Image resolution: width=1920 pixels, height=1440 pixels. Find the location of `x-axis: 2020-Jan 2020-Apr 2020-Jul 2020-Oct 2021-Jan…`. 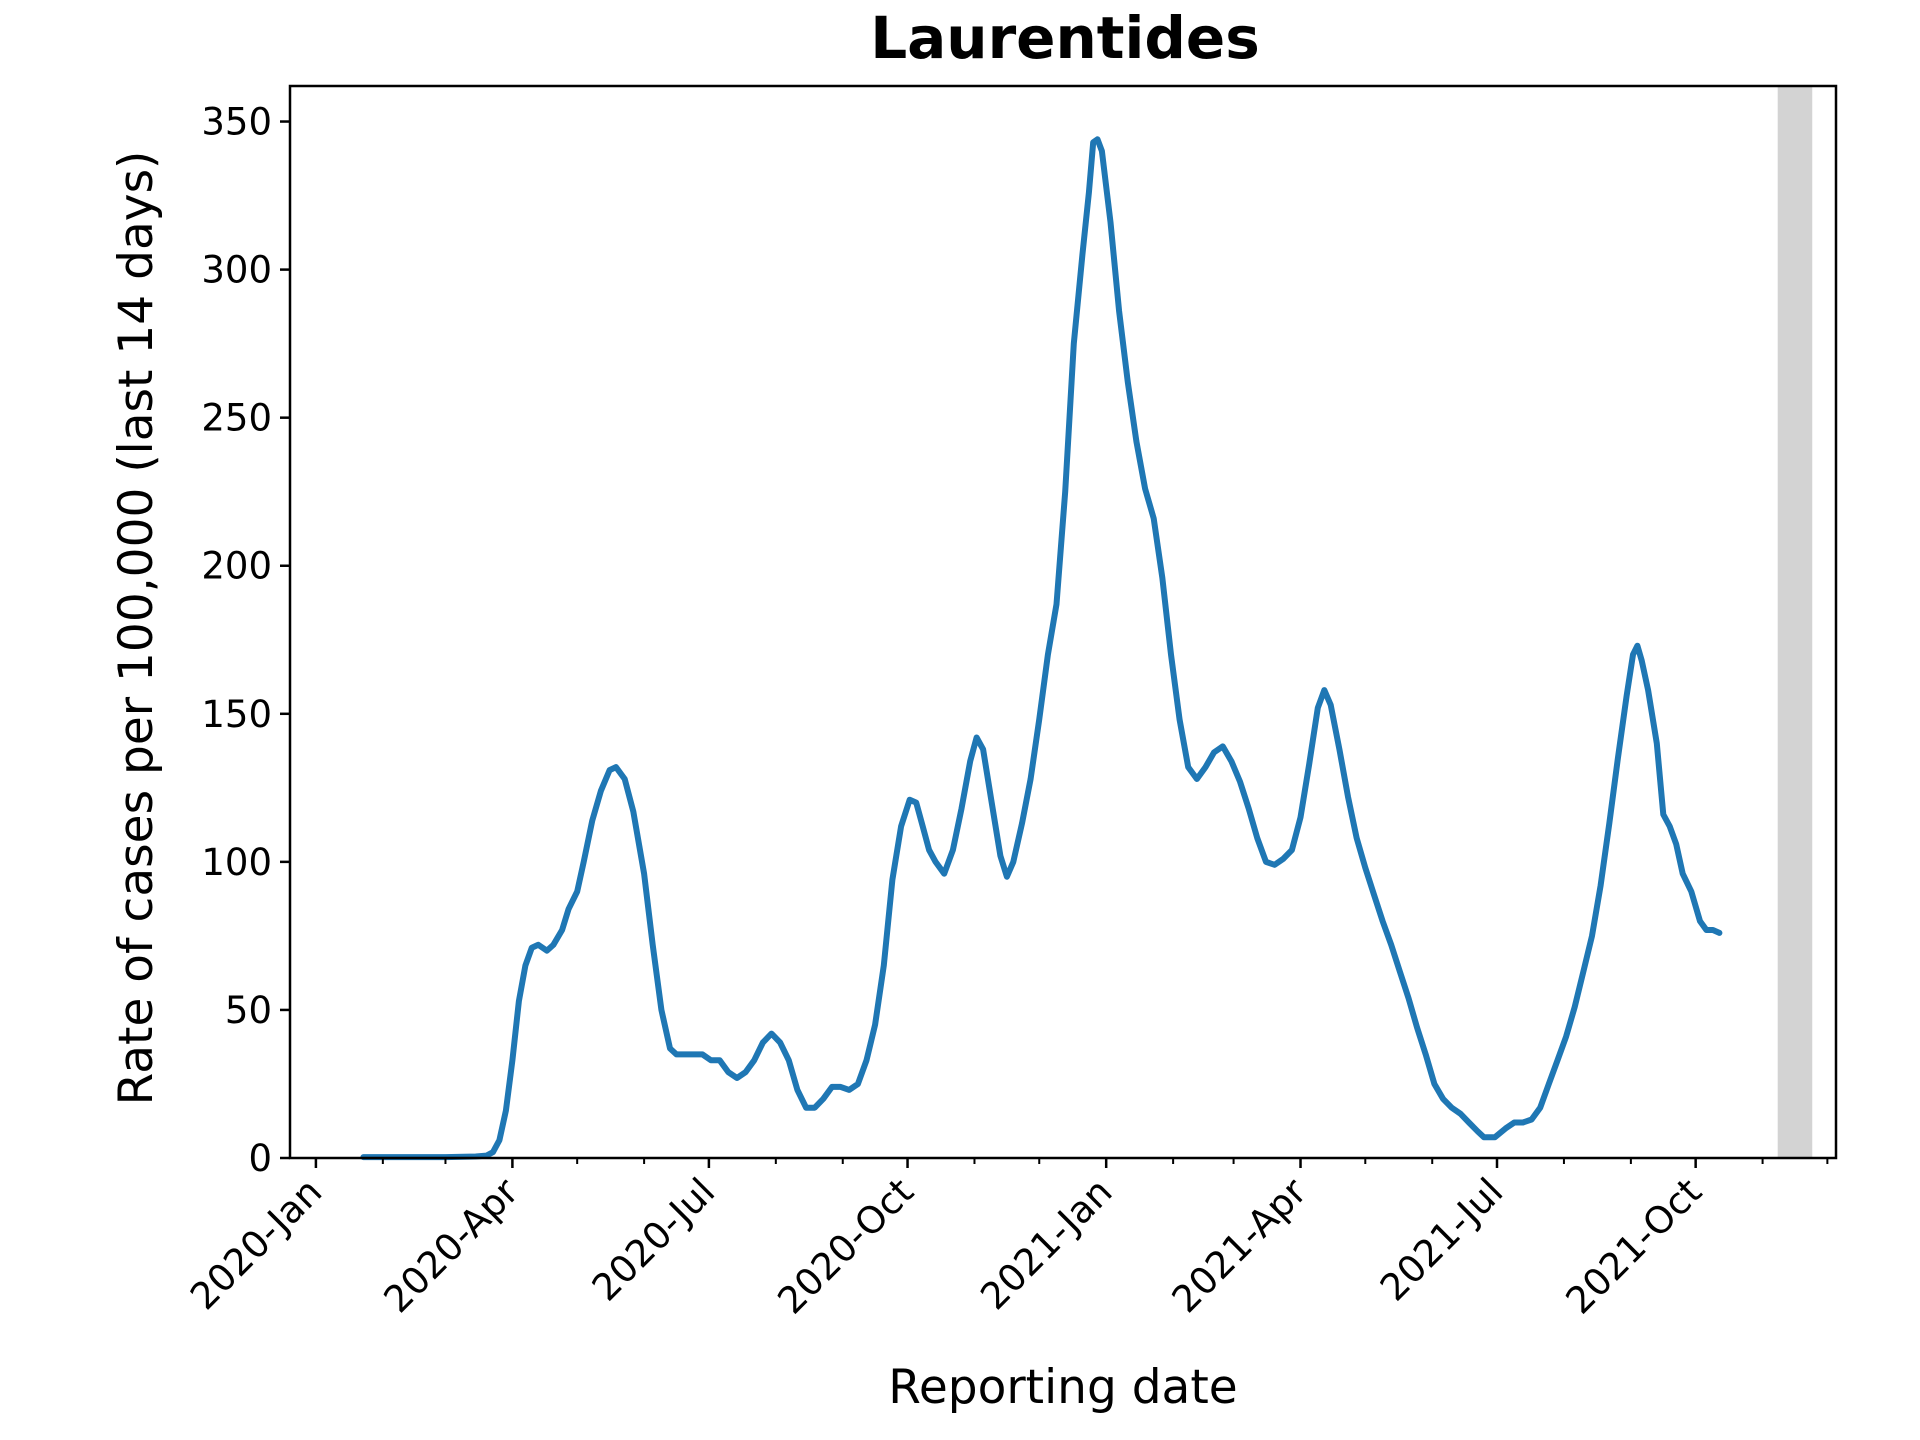

x-axis: 2020-Jan 2020-Apr 2020-Jul 2020-Oct 2021-Jan… is located at coordinates (1005, 1240).